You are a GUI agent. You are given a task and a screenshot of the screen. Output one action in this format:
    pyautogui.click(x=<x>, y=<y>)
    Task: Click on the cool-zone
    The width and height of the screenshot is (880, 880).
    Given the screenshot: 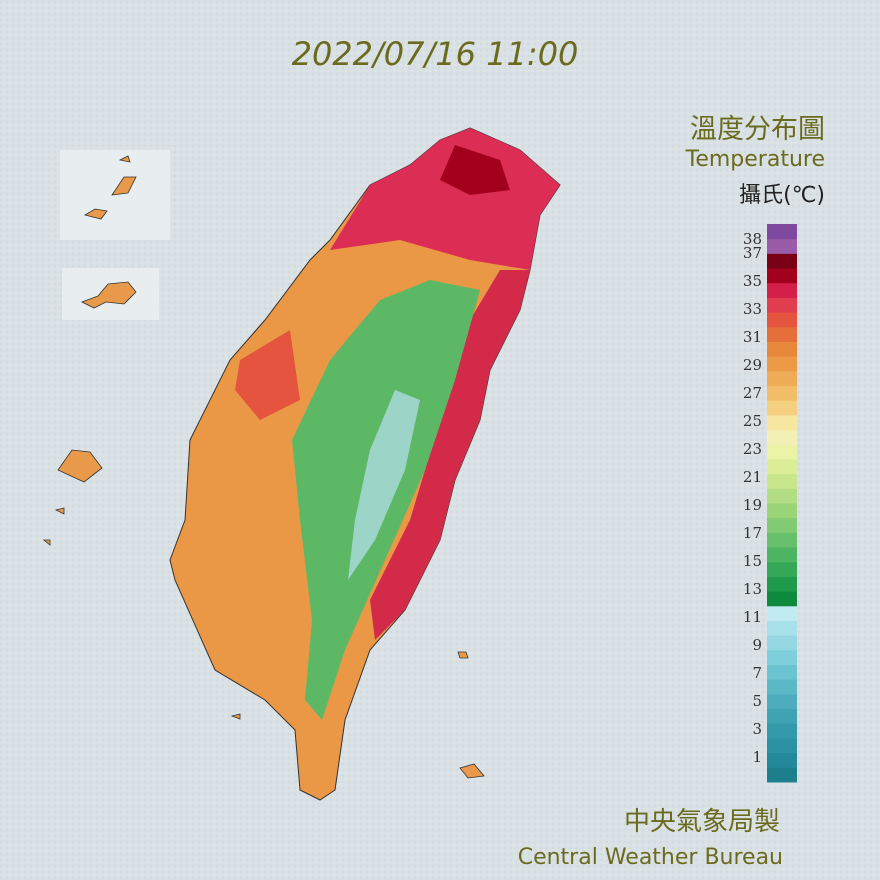 What is the action you would take?
    pyautogui.click(x=384, y=485)
    